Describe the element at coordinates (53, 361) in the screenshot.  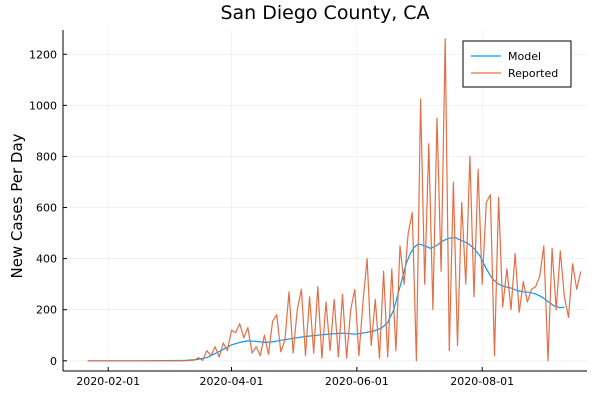
I see `y-tick-label: 0` at that location.